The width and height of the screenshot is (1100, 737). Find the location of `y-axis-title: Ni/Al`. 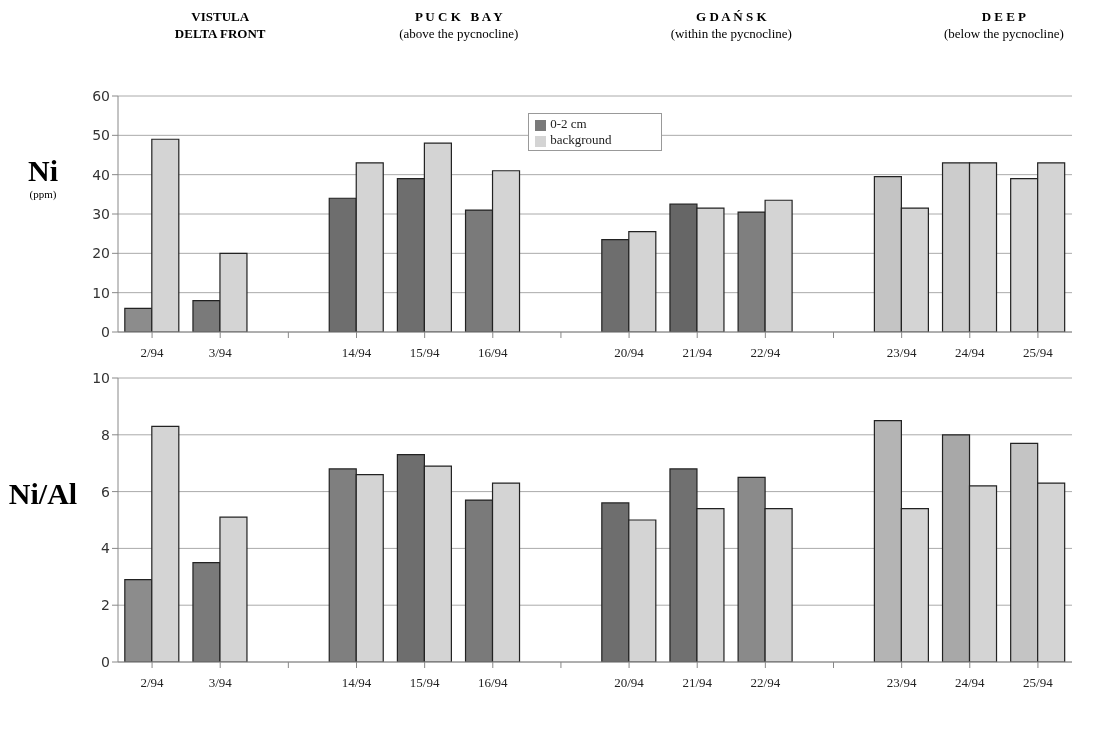

y-axis-title: Ni/Al is located at coordinates (43, 493).